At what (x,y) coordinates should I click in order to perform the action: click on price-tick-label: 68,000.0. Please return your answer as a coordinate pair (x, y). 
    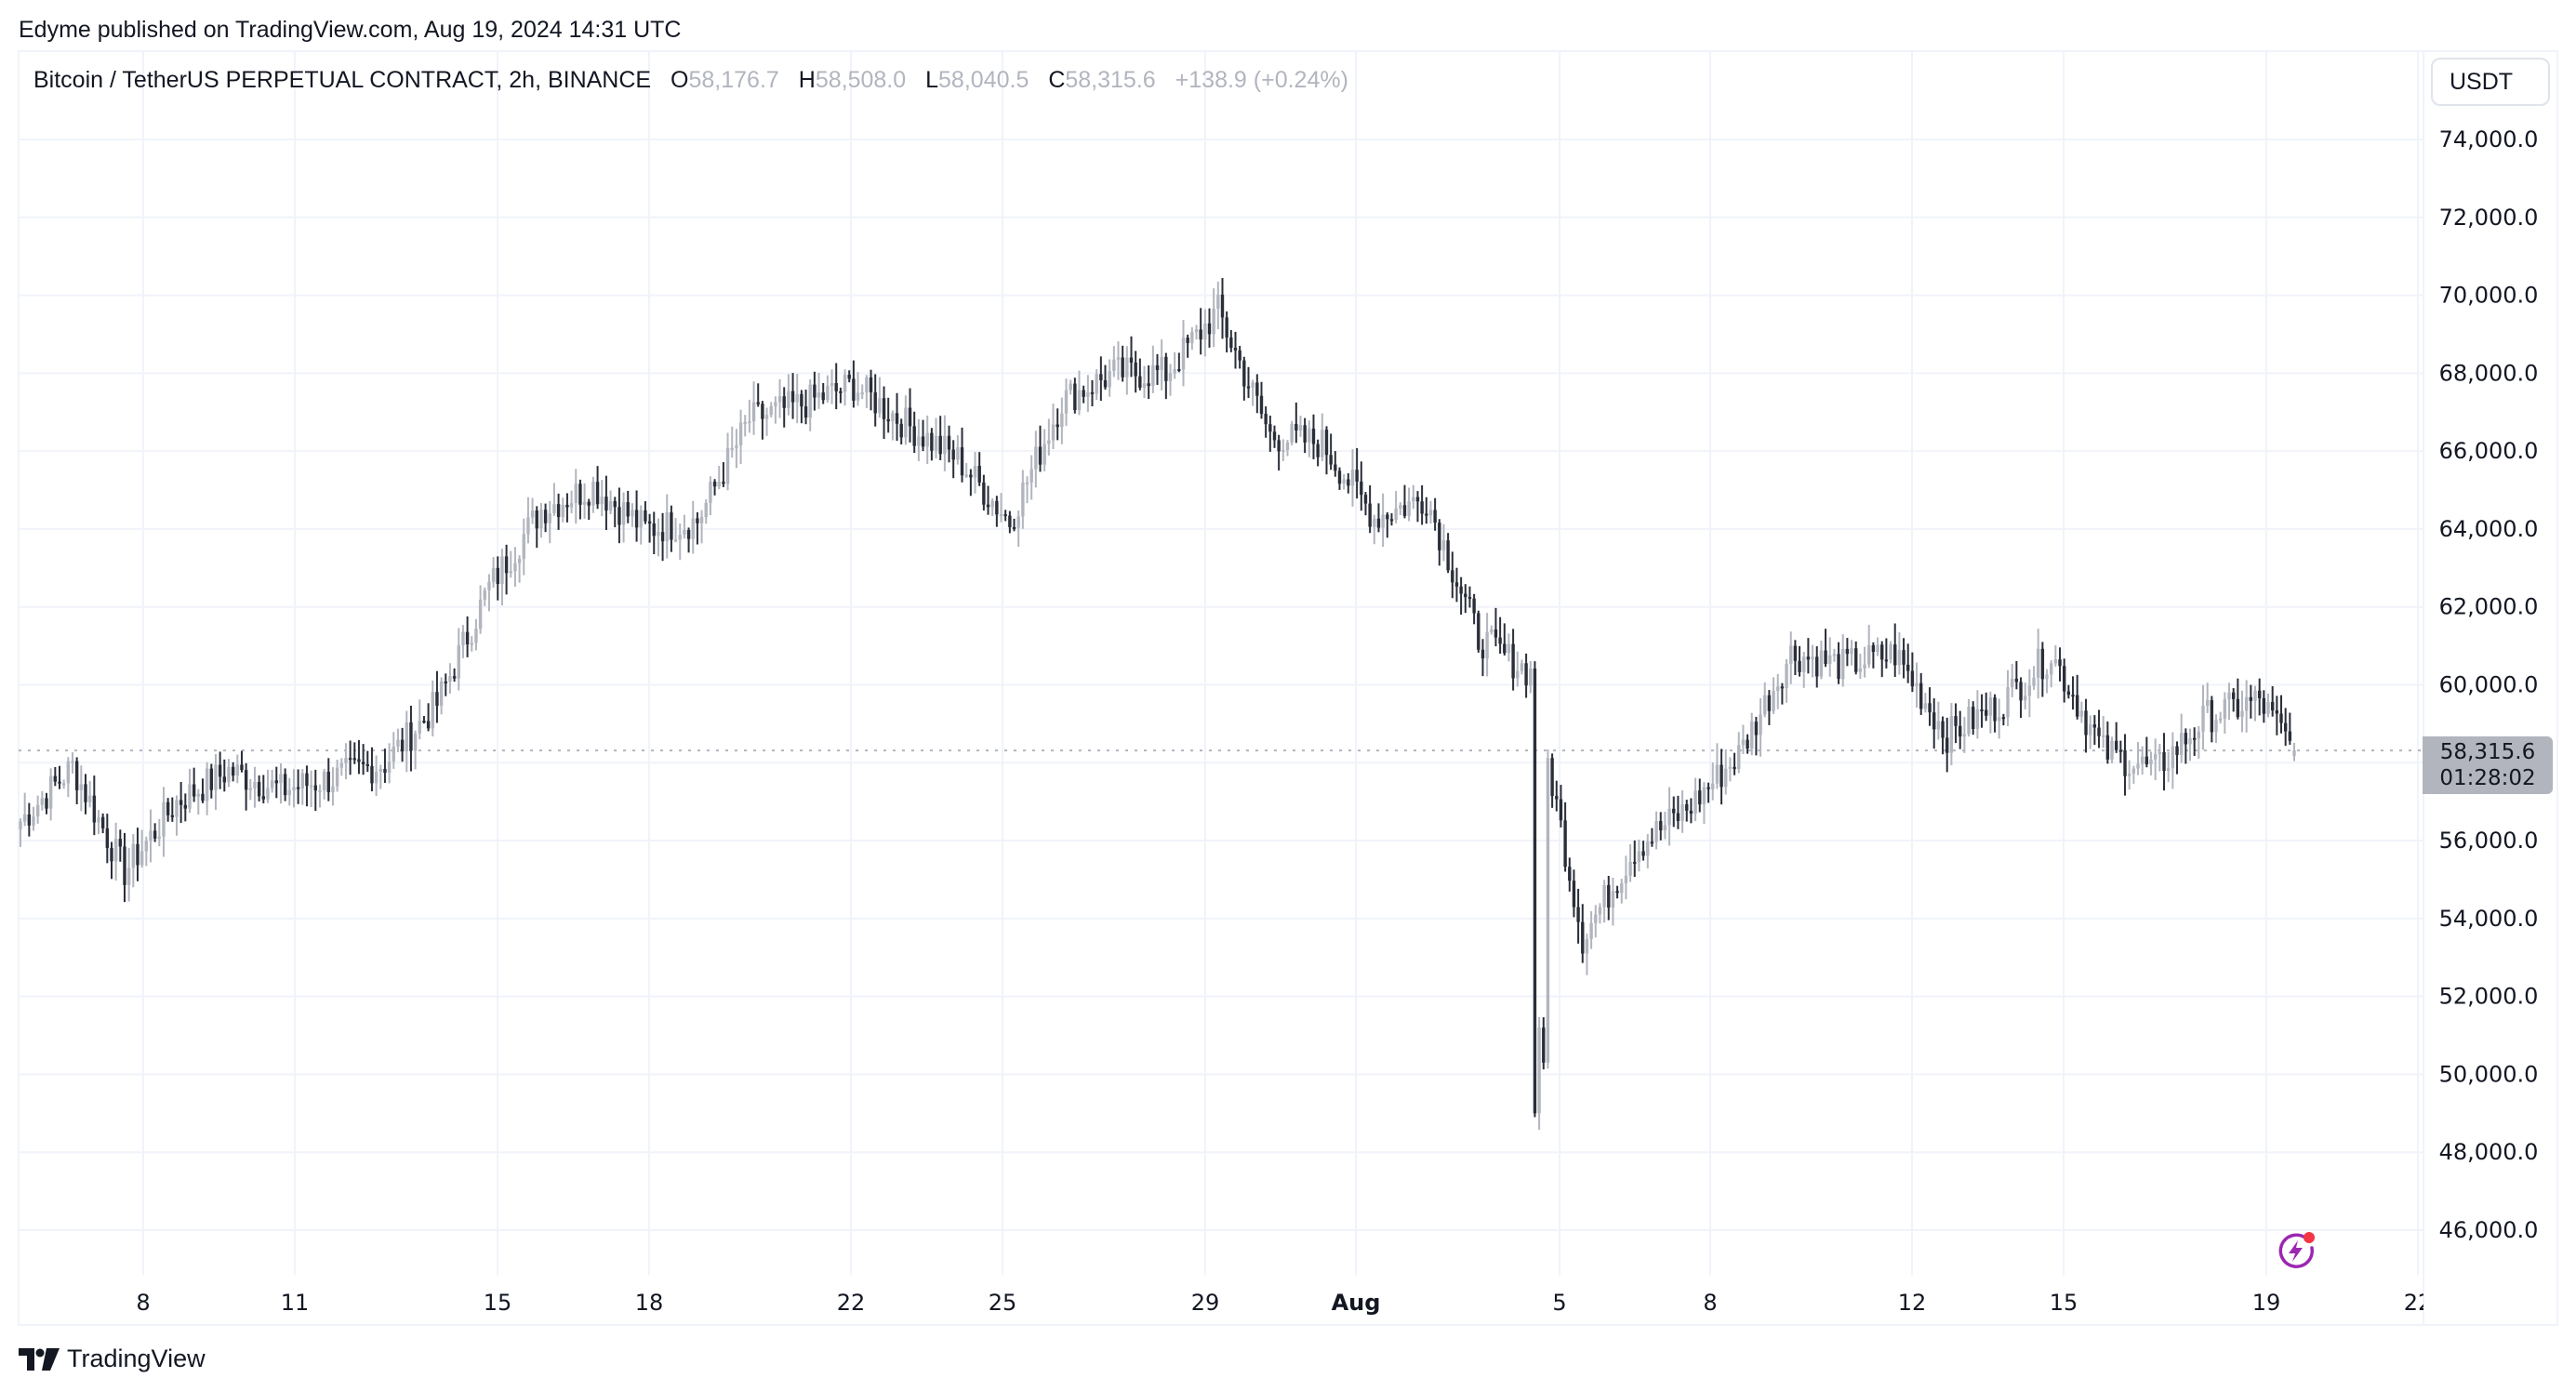
    Looking at the image, I should click on (2489, 373).